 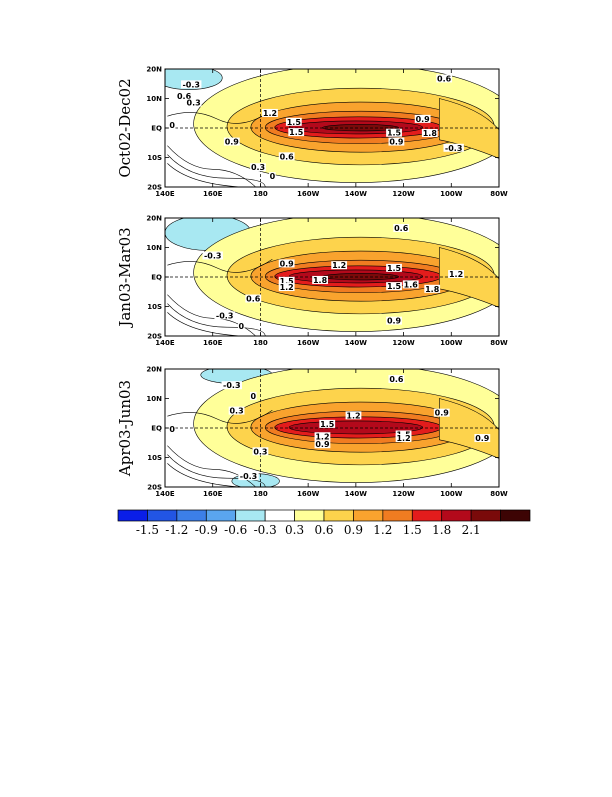 I want to click on colorbar-tick-label: 1.8, so click(x=441, y=530).